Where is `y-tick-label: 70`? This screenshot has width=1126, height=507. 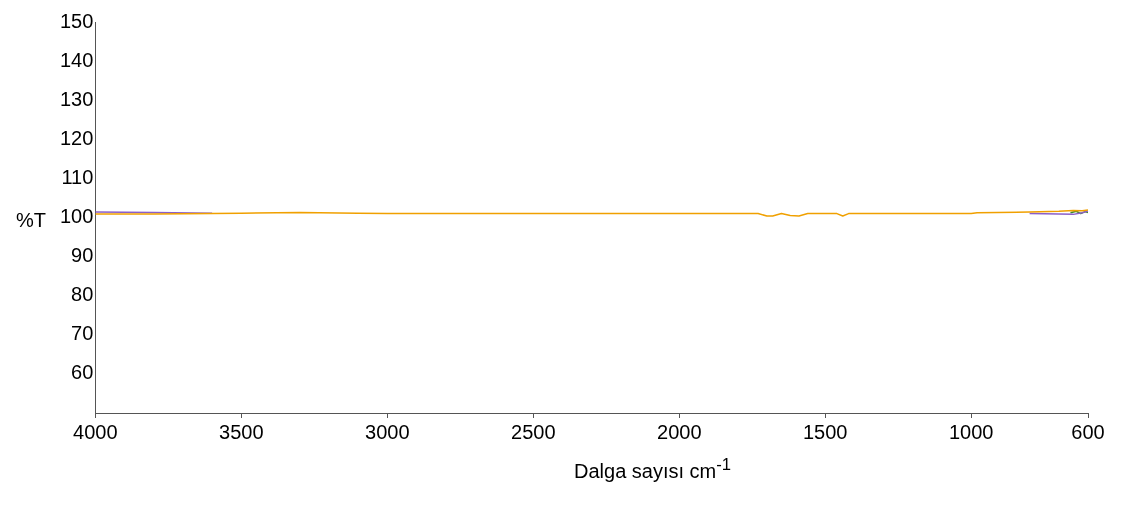
y-tick-label: 70 is located at coordinates (82, 333).